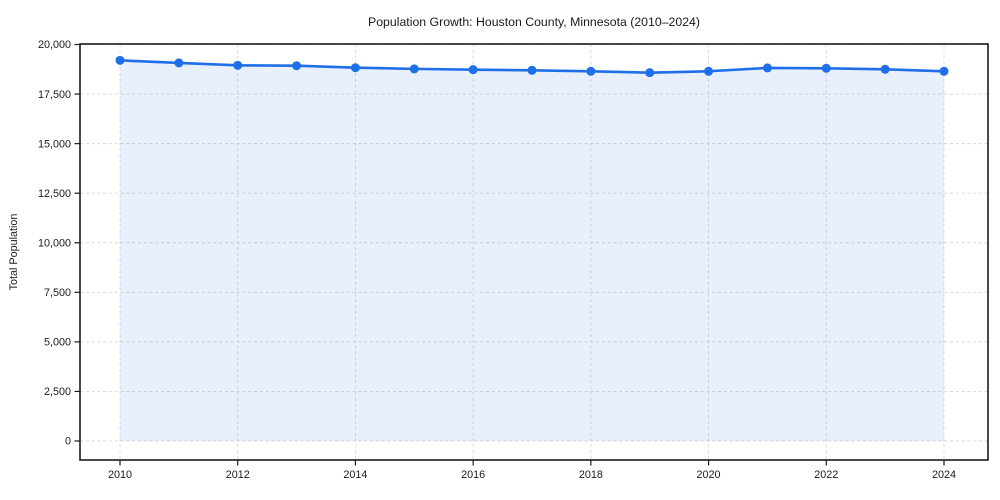 This screenshot has width=1000, height=500. I want to click on x-tick-label: 2014, so click(355, 475).